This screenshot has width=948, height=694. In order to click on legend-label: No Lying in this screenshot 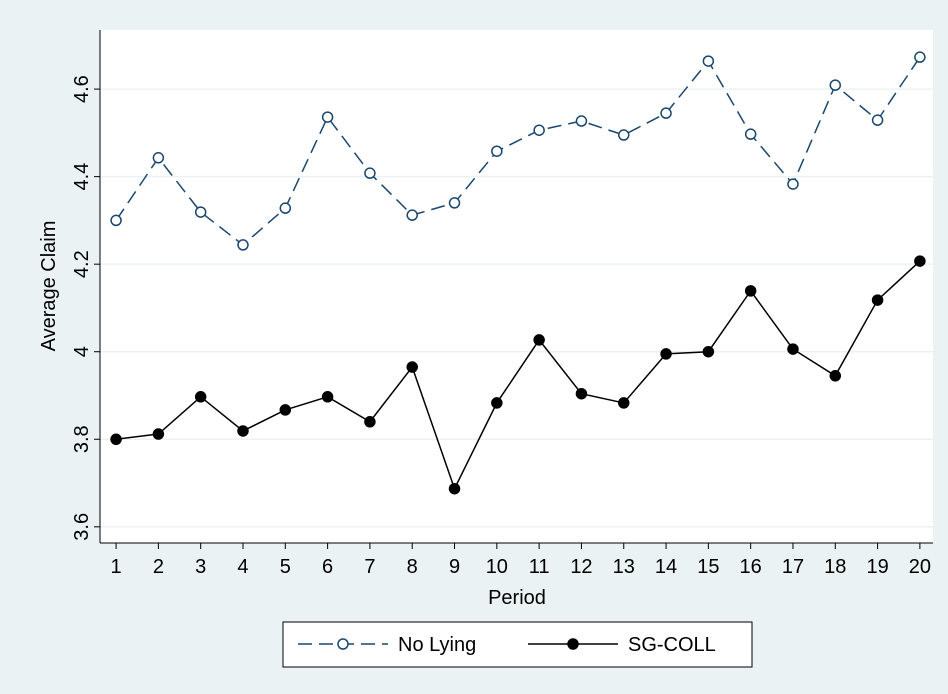, I will do `click(437, 645)`.